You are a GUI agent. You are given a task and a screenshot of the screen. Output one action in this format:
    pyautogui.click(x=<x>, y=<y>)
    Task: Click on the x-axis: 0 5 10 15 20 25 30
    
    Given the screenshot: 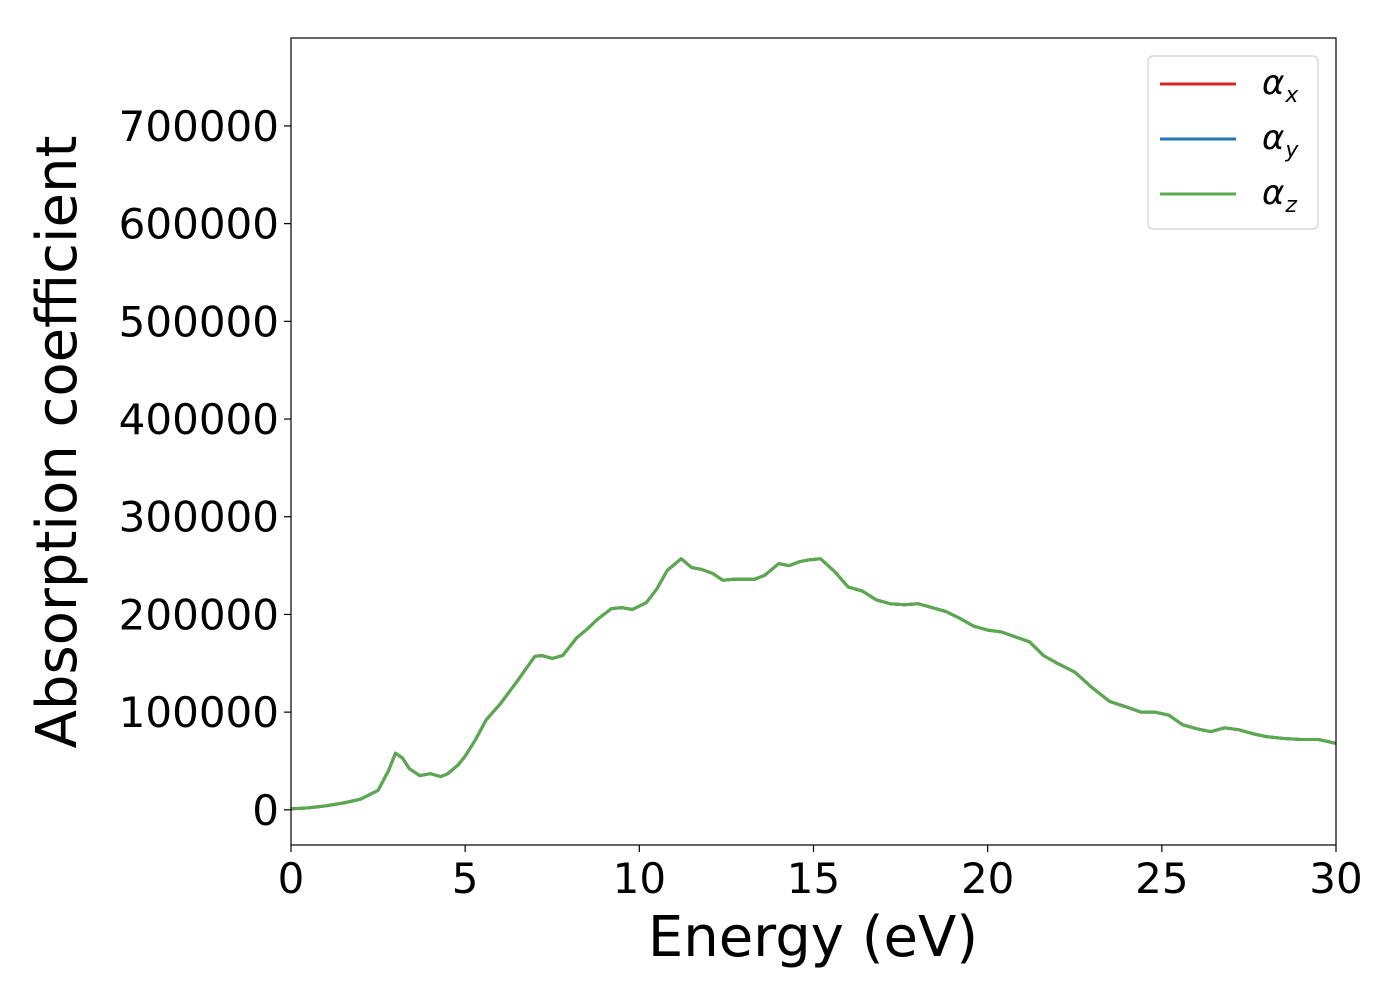 What is the action you would take?
    pyautogui.click(x=820, y=874)
    